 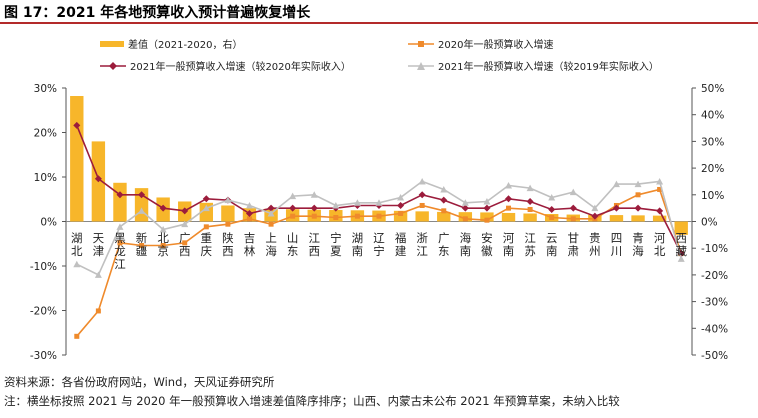 What do you see at coordinates (185, 44) in the screenshot?
I see `legend-label-bar: 差值（2021-2020，右）` at bounding box center [185, 44].